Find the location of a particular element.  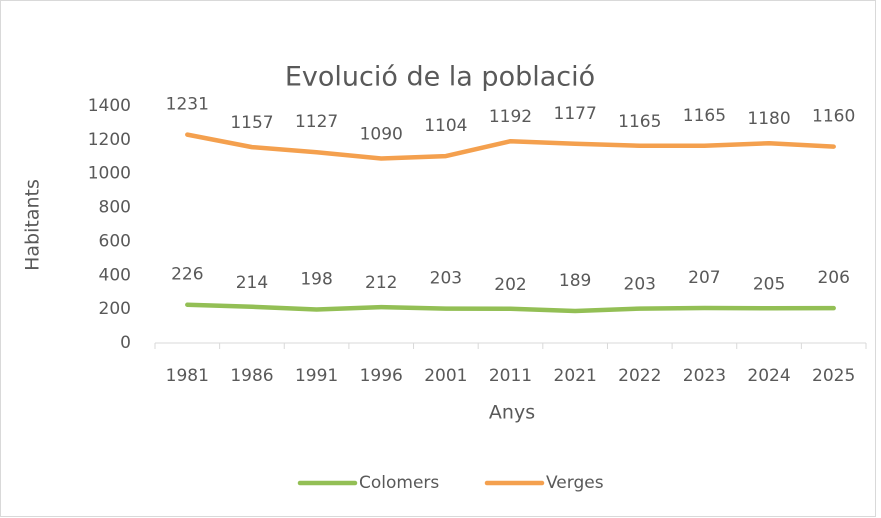

data-label: 202 is located at coordinates (510, 285).